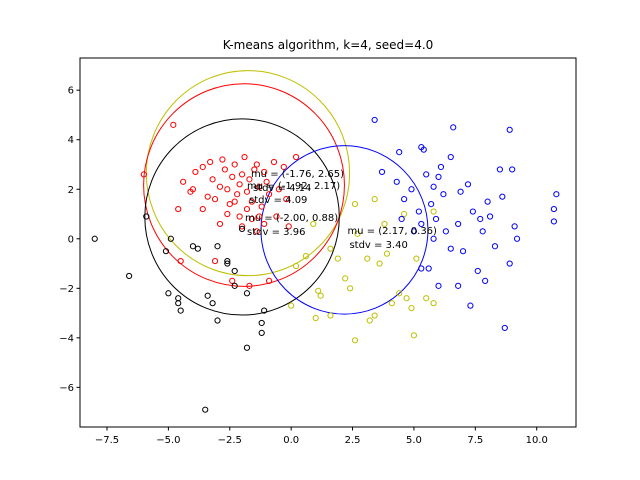  I want to click on y-tick-label: 4, so click(71, 140).